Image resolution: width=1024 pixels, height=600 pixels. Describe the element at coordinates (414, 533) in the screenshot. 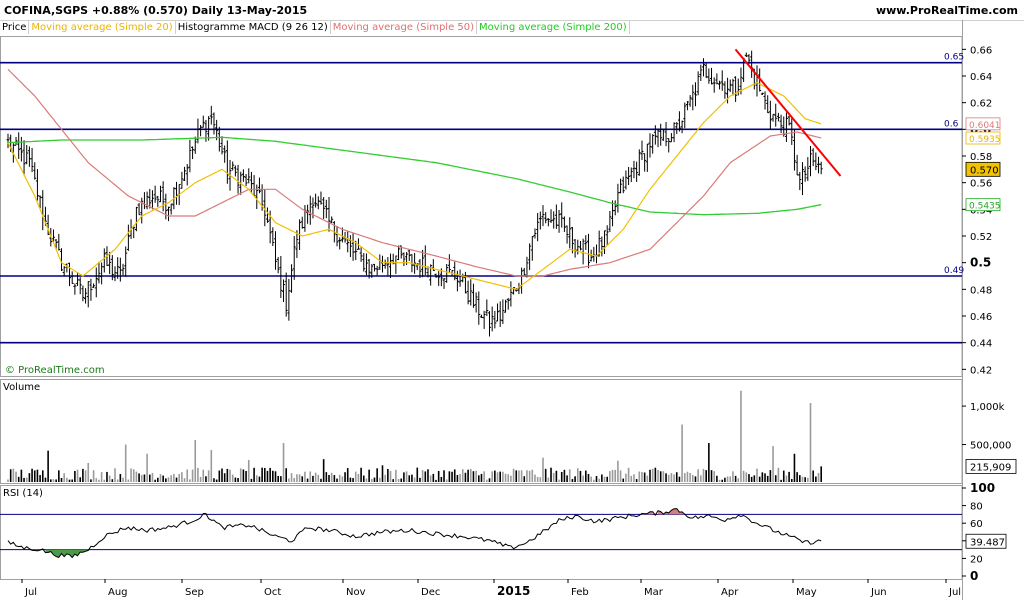

I see `rsi-line` at that location.